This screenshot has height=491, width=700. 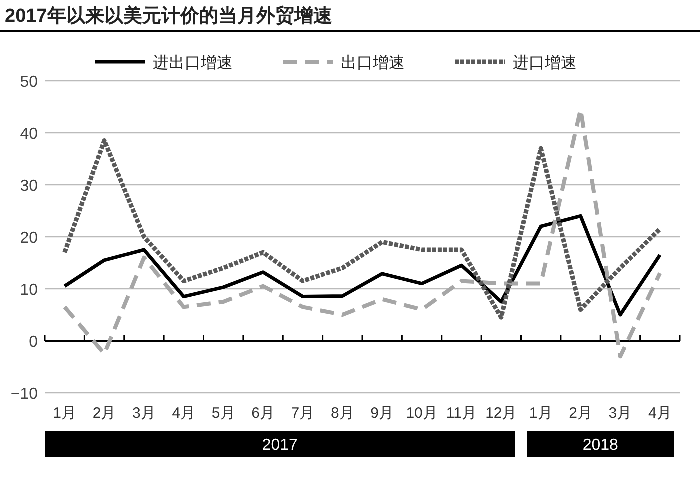 What do you see at coordinates (33, 342) in the screenshot?
I see `y-tick-label: 0` at bounding box center [33, 342].